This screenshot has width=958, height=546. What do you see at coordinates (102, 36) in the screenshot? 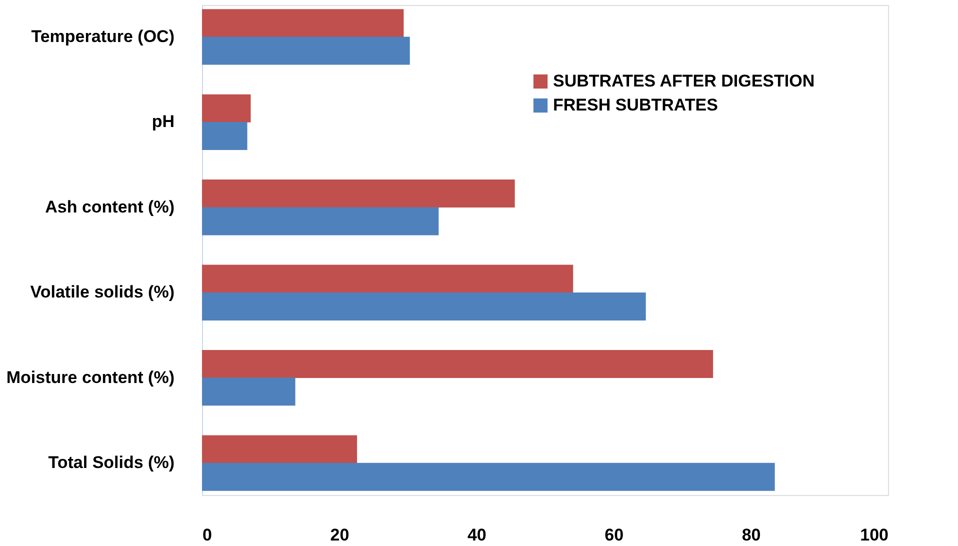
I see `y-tick-label: Temperature (OC)` at bounding box center [102, 36].